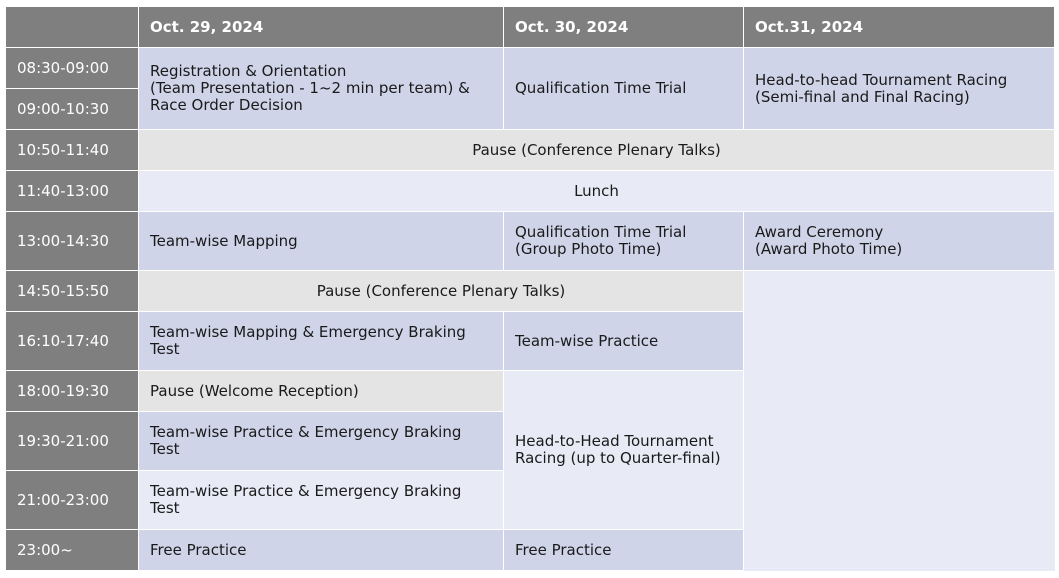  What do you see at coordinates (72, 241) in the screenshot?
I see `time-slot: 13:00-14:30` at bounding box center [72, 241].